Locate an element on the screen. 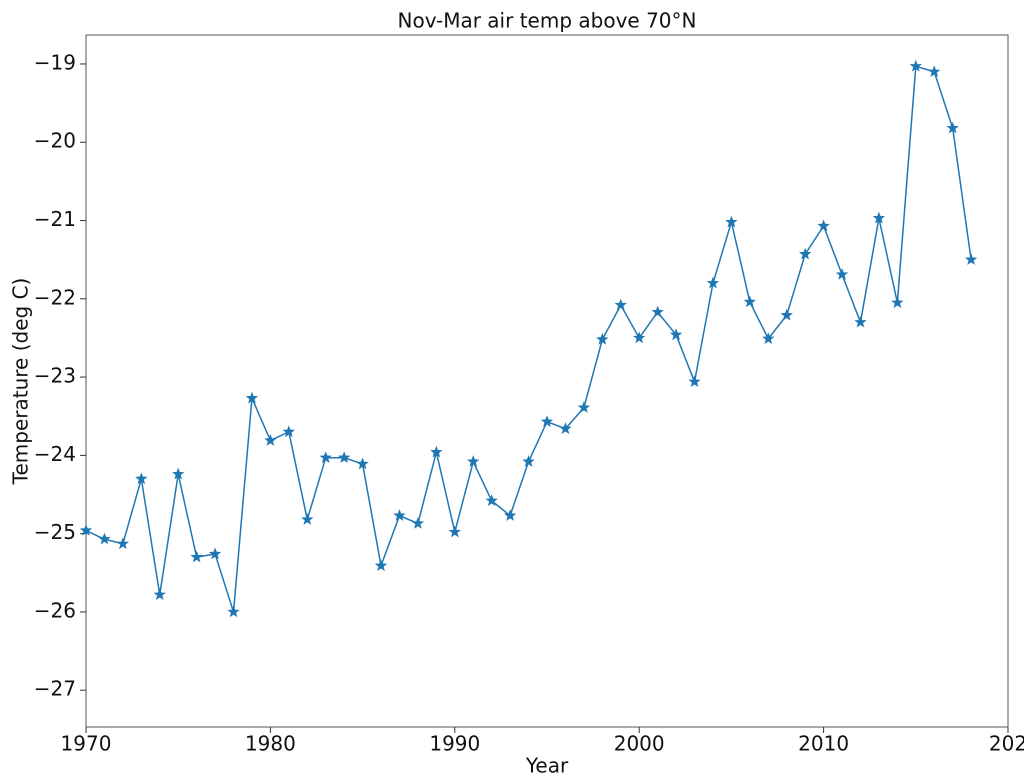 The height and width of the screenshot is (779, 1024). y-axis-label: Temperature (deg C) is located at coordinates (21, 382).